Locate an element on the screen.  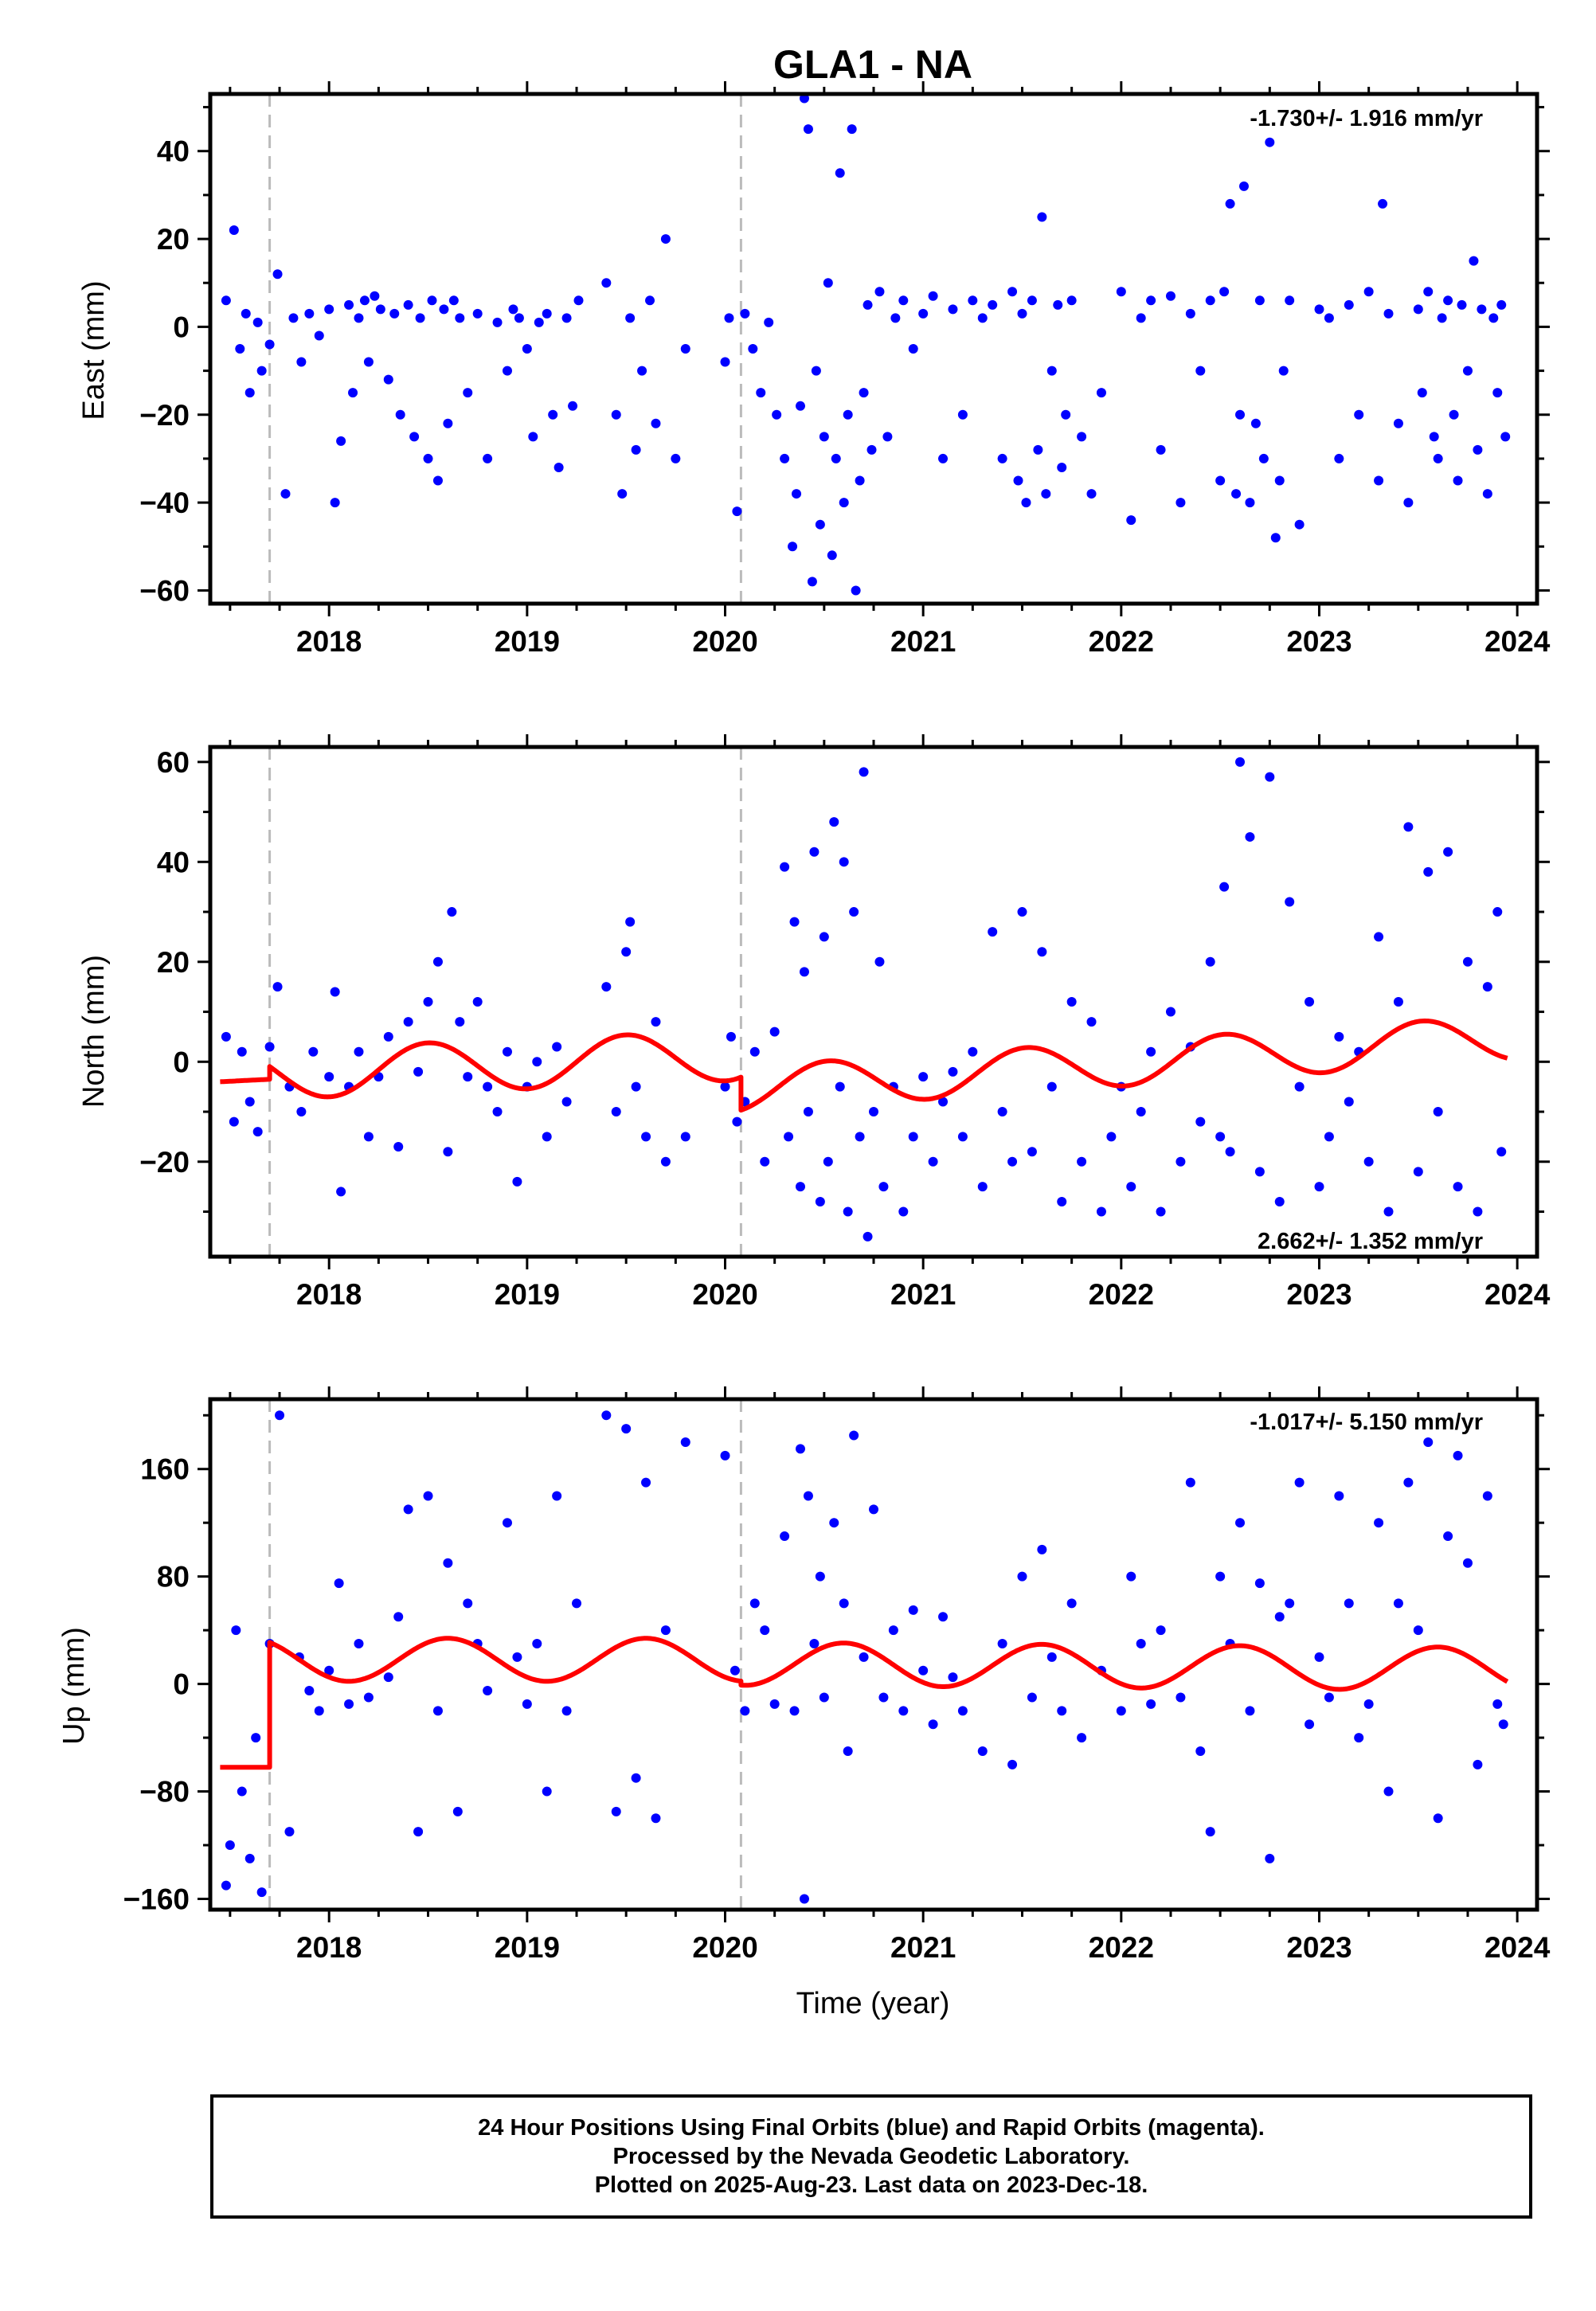
north-x-tick-label: 2019 is located at coordinates (527, 1295).